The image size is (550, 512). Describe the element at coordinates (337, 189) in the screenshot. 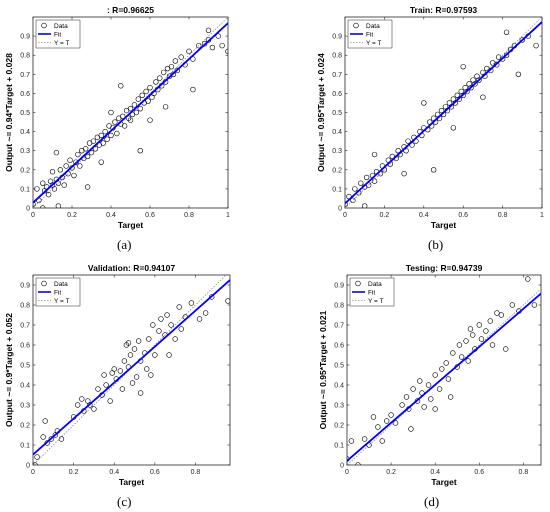

I see `y-tick-label: 0.1` at that location.